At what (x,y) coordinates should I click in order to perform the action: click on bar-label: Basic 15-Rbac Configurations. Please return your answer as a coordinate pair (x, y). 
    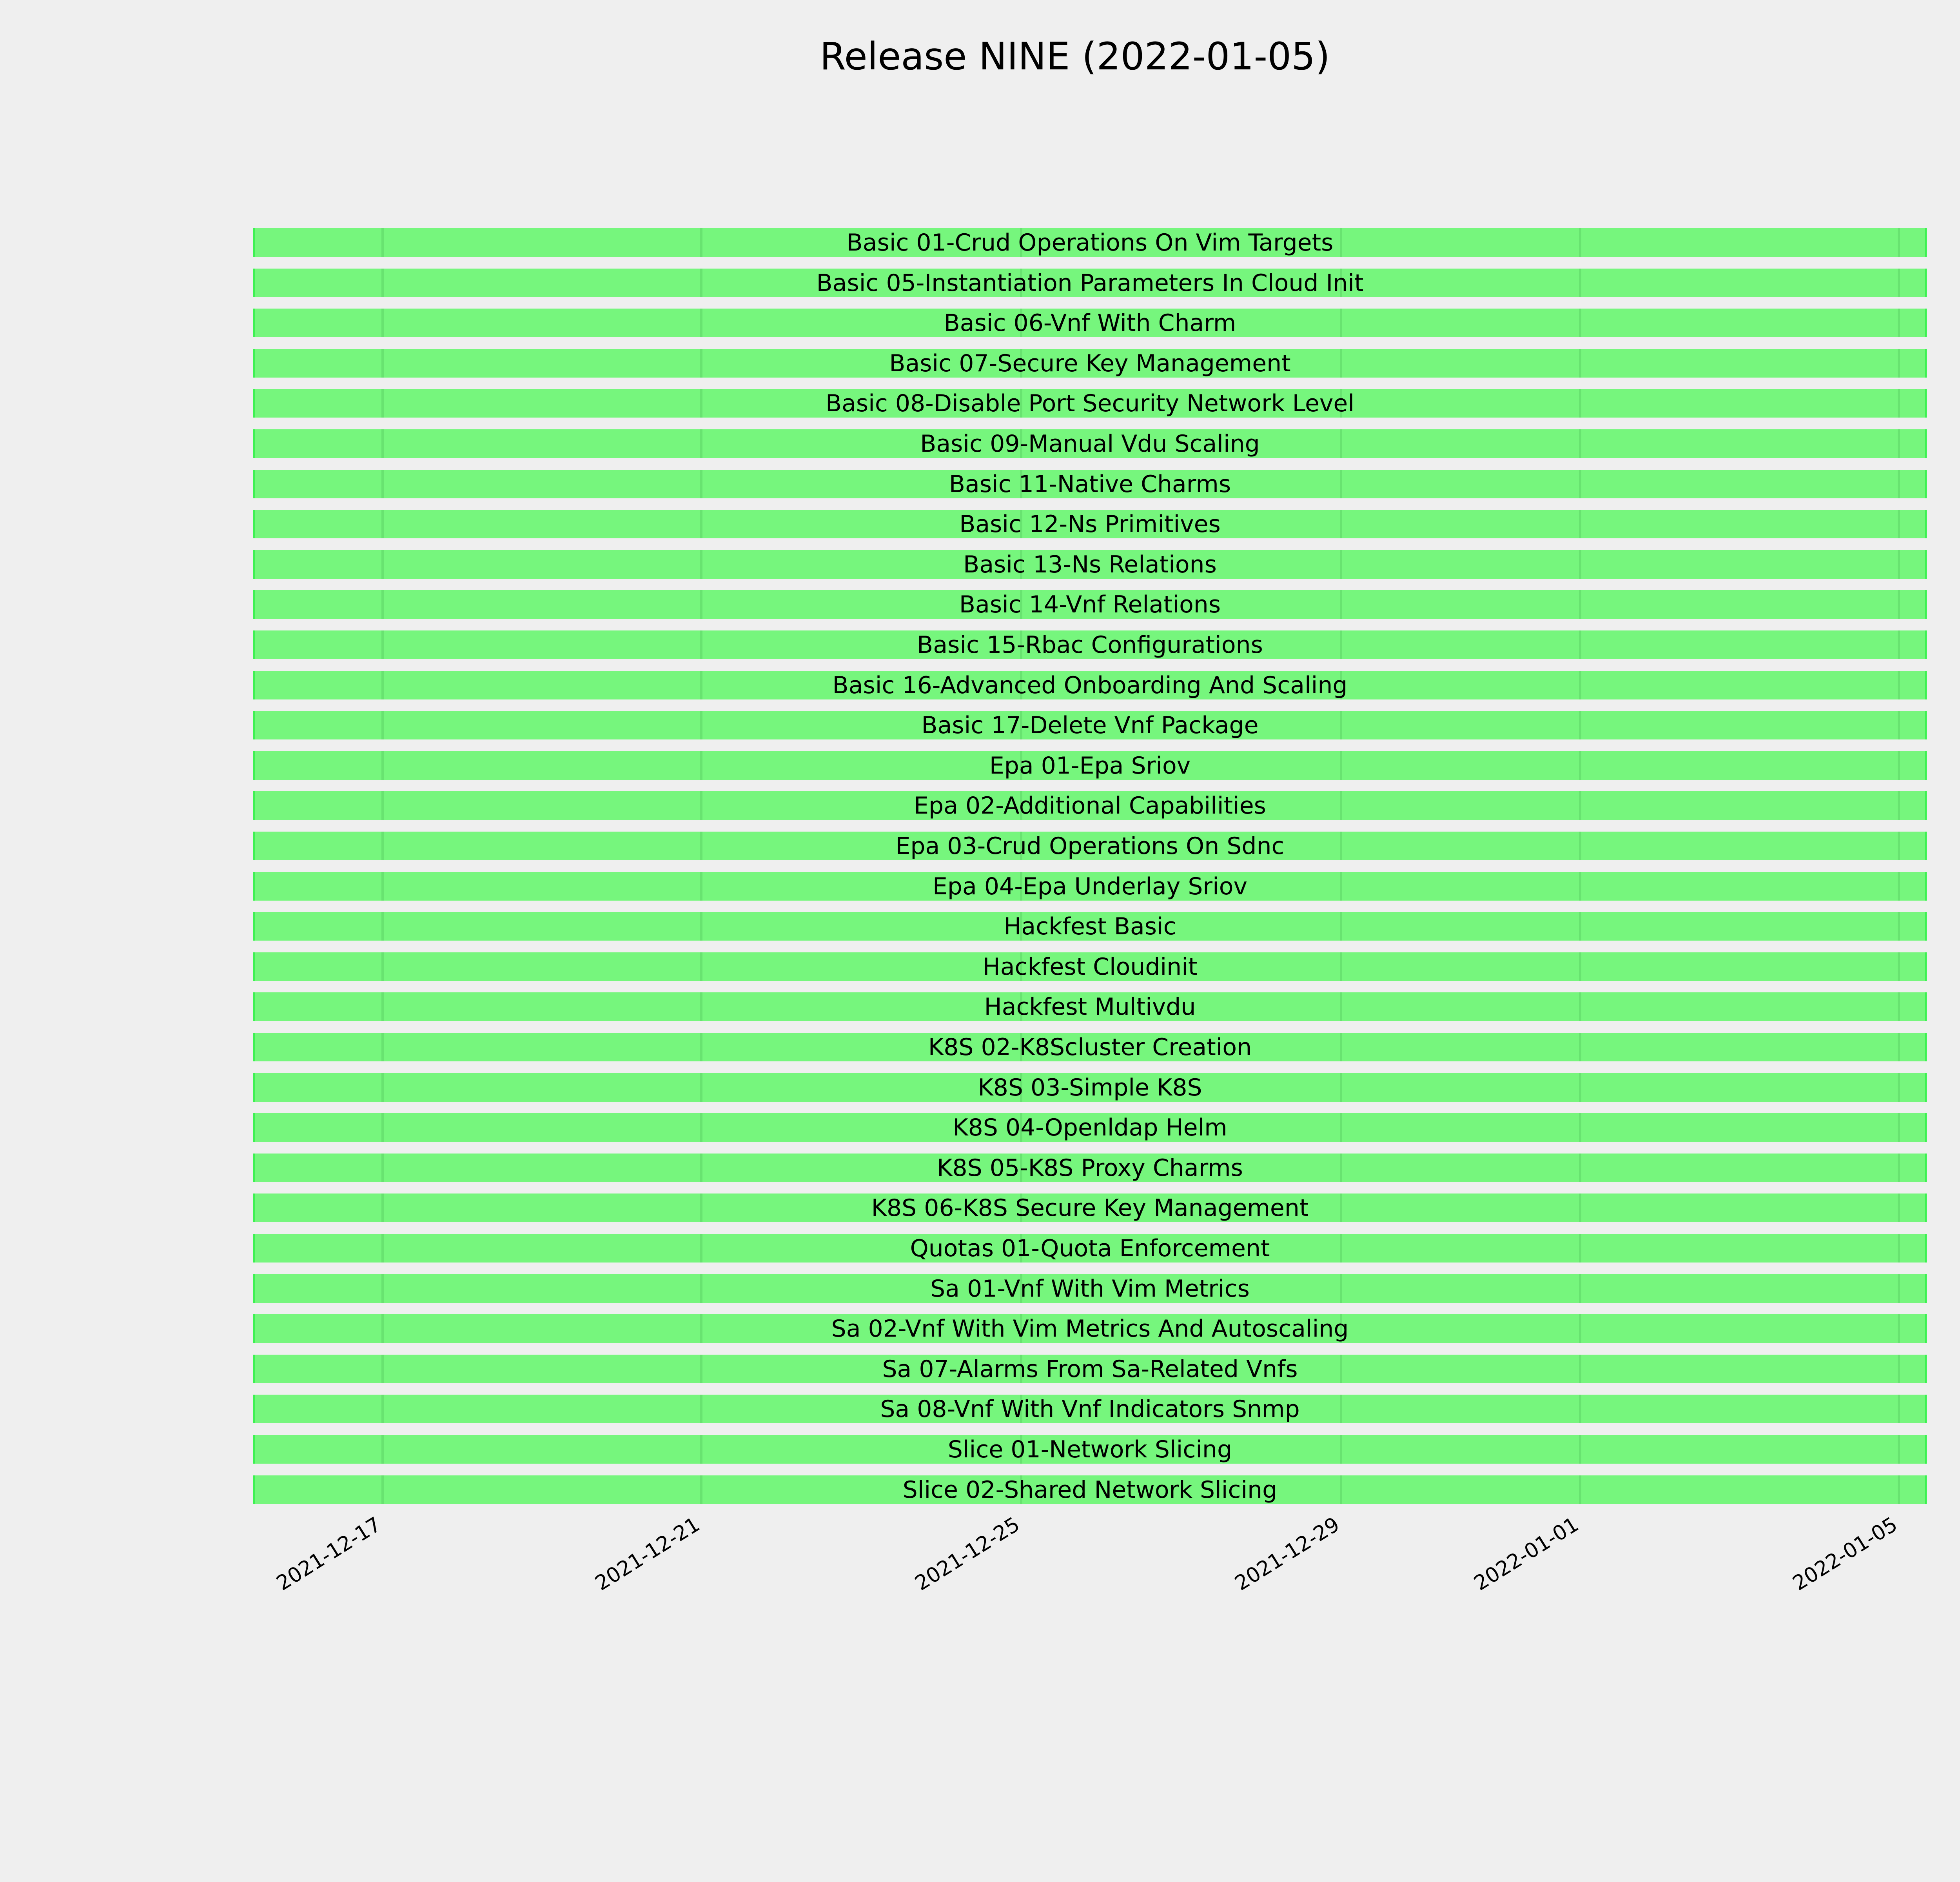
    Looking at the image, I should click on (1090, 645).